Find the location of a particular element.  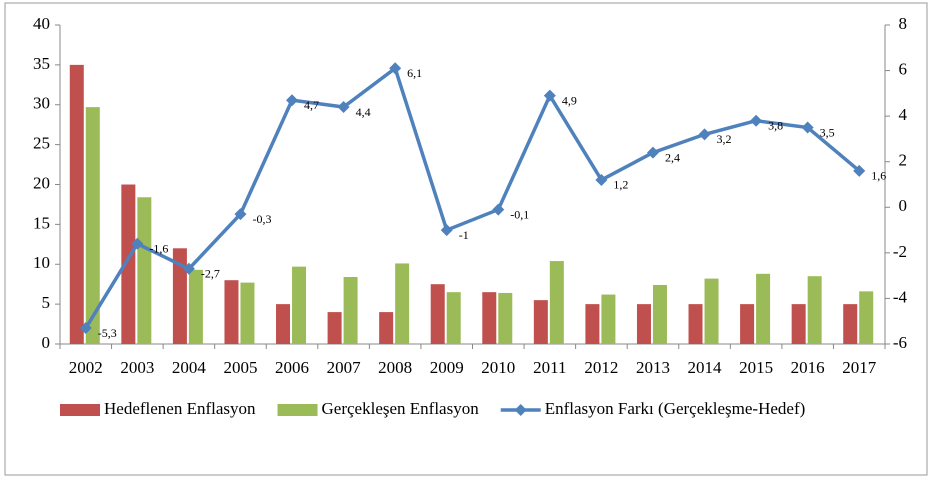

y-tick-label: 15 is located at coordinates (41, 222).